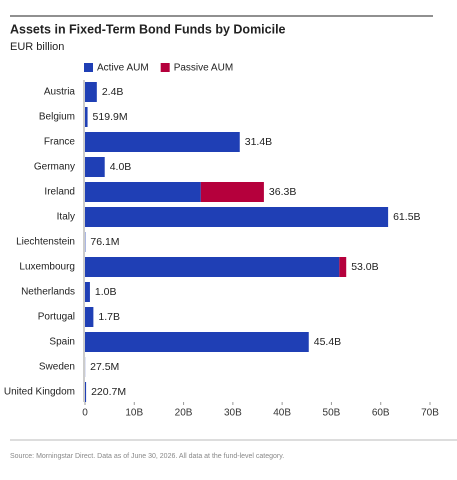 This screenshot has width=457, height=480. Describe the element at coordinates (327, 342) in the screenshot. I see `bar-total-label: 45.4B` at that location.